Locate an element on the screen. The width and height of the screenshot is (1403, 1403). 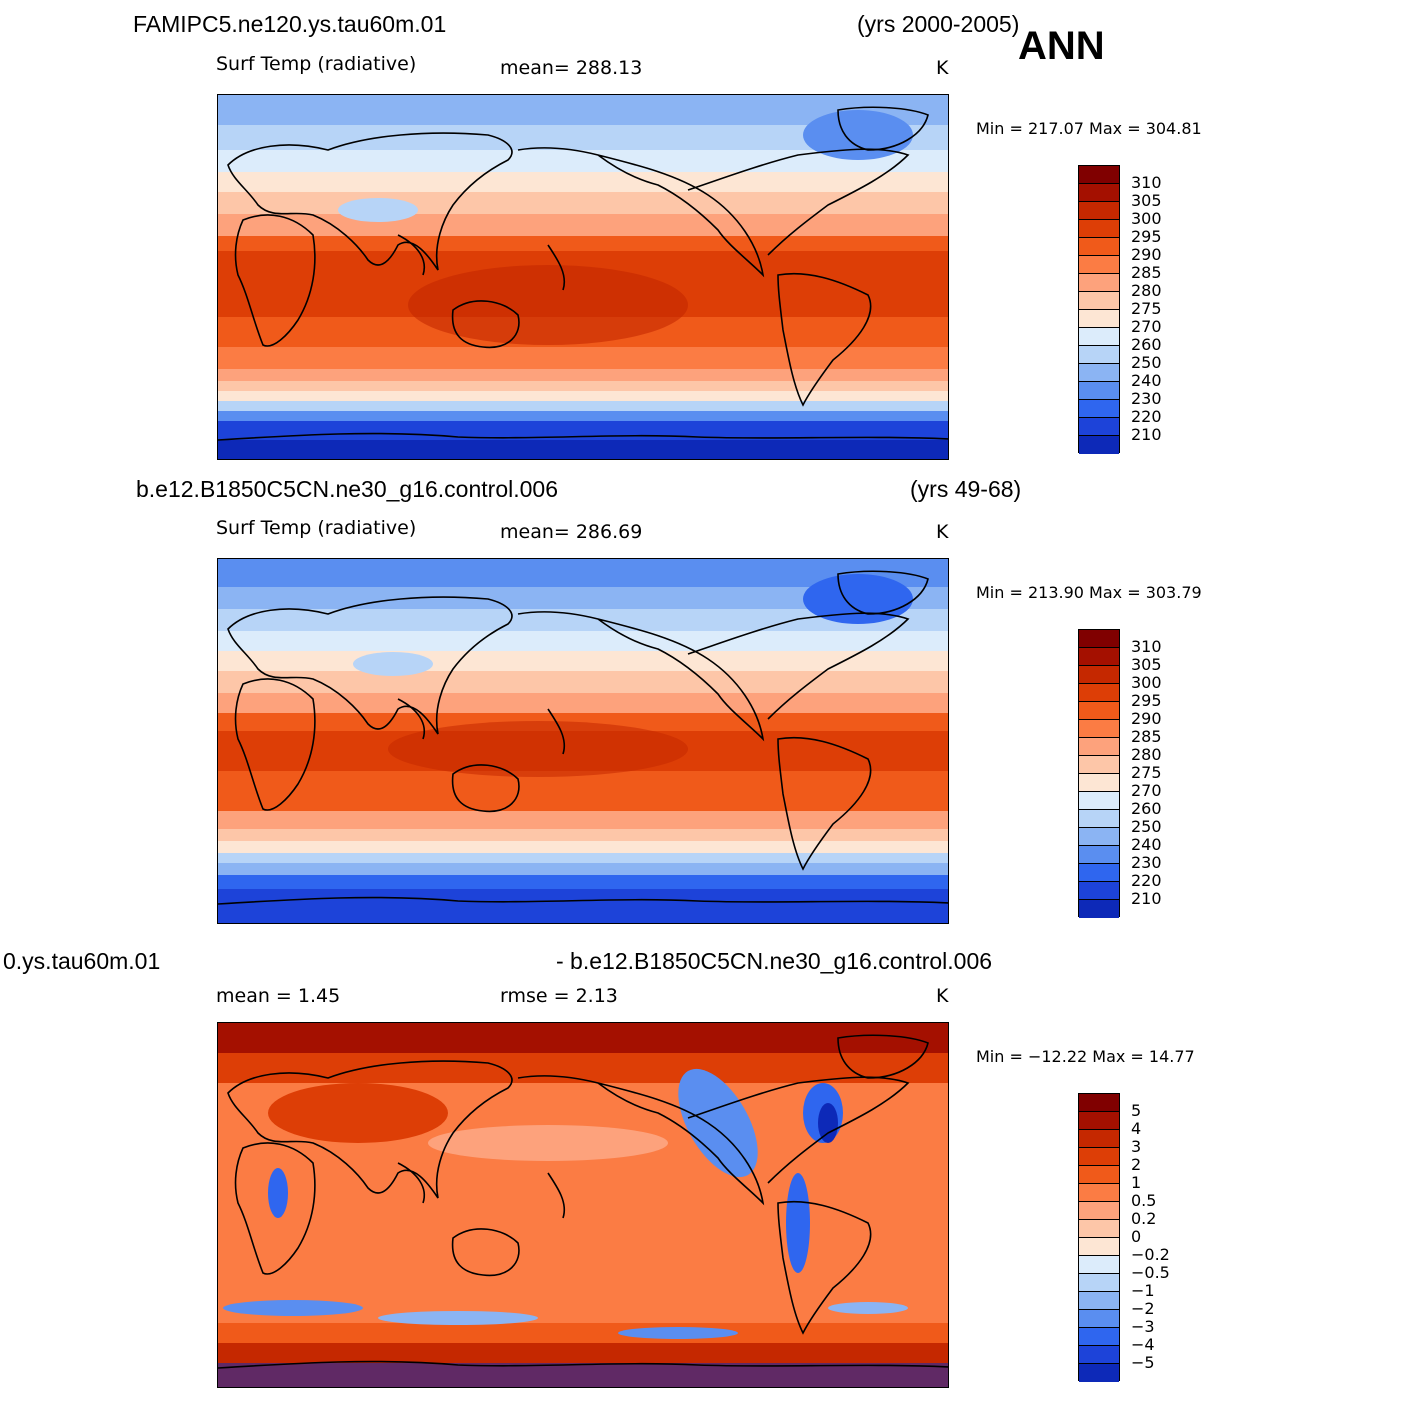
panel2-colorbar is located at coordinates (1099, 773).